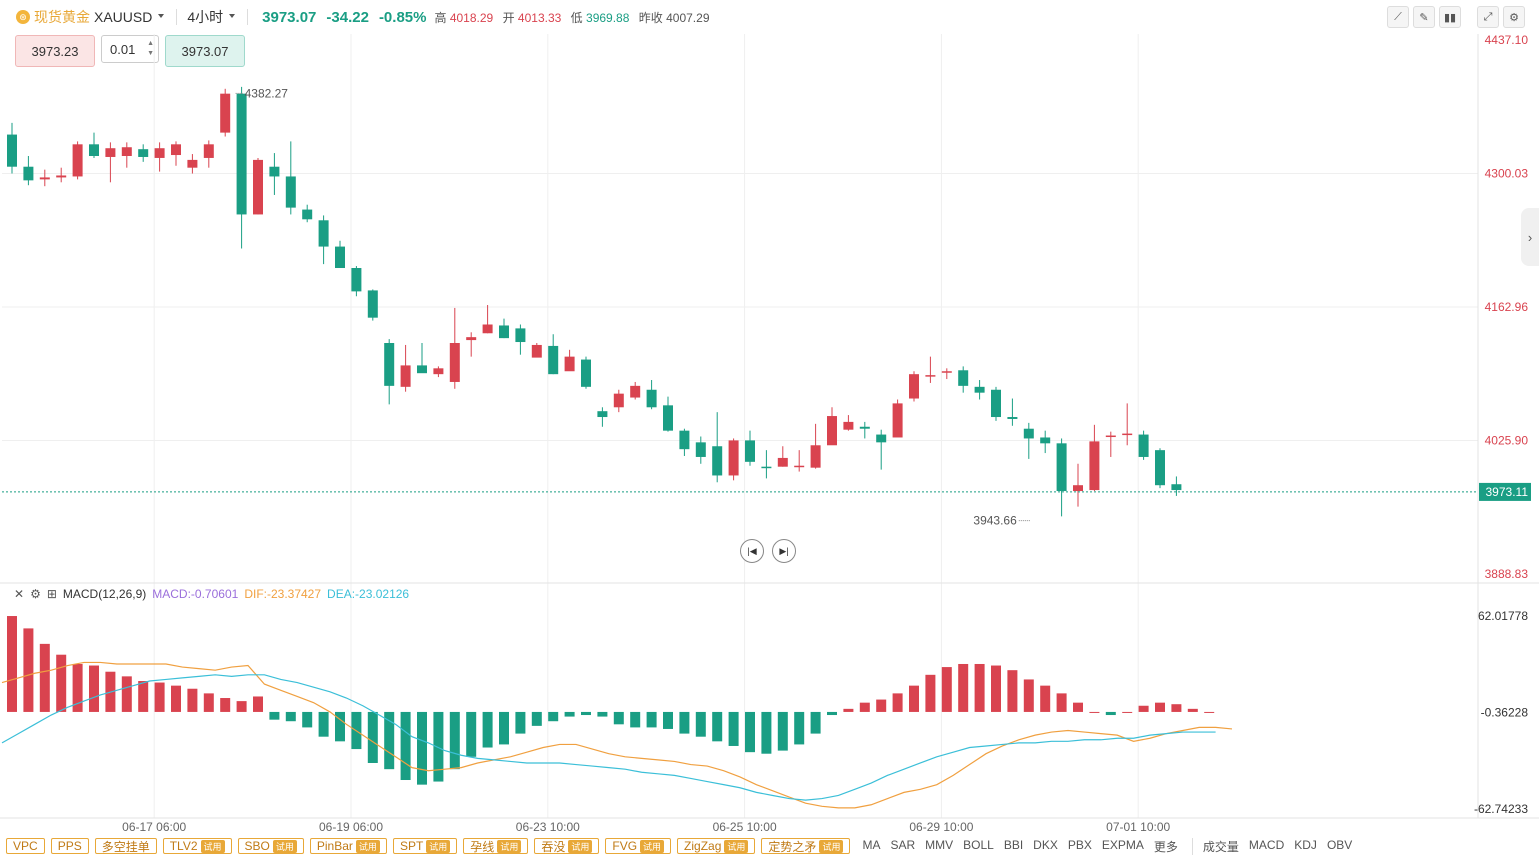  Describe the element at coordinates (205, 17) in the screenshot. I see `interval-selector: 4小时` at that location.